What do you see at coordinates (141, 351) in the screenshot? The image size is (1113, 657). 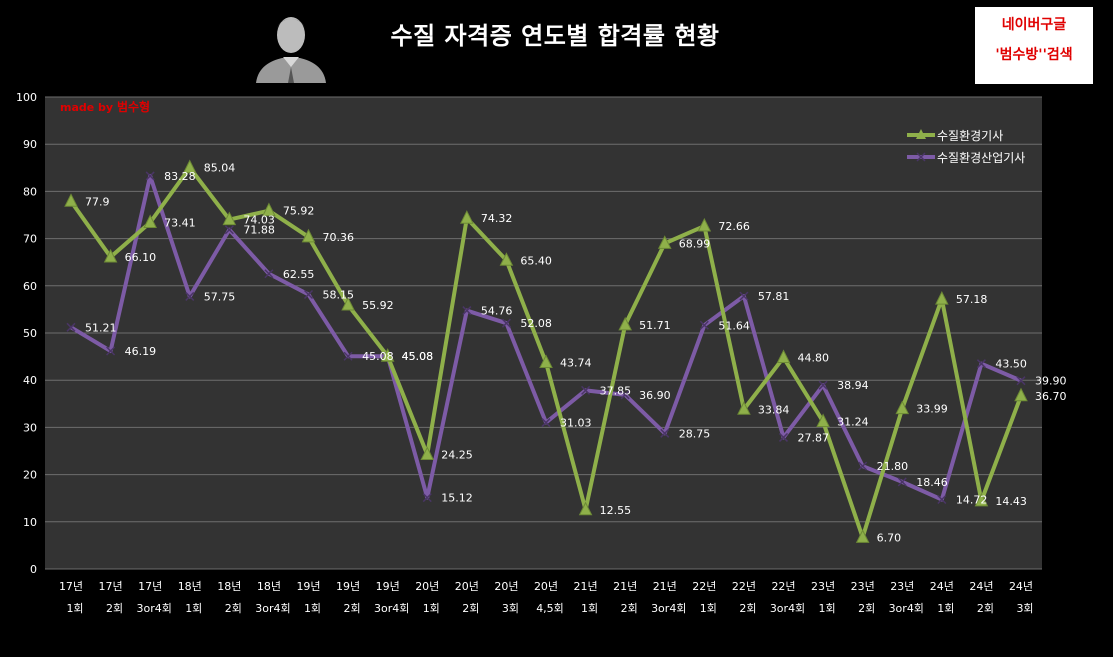 I see `series2-data-label: 46.19` at bounding box center [141, 351].